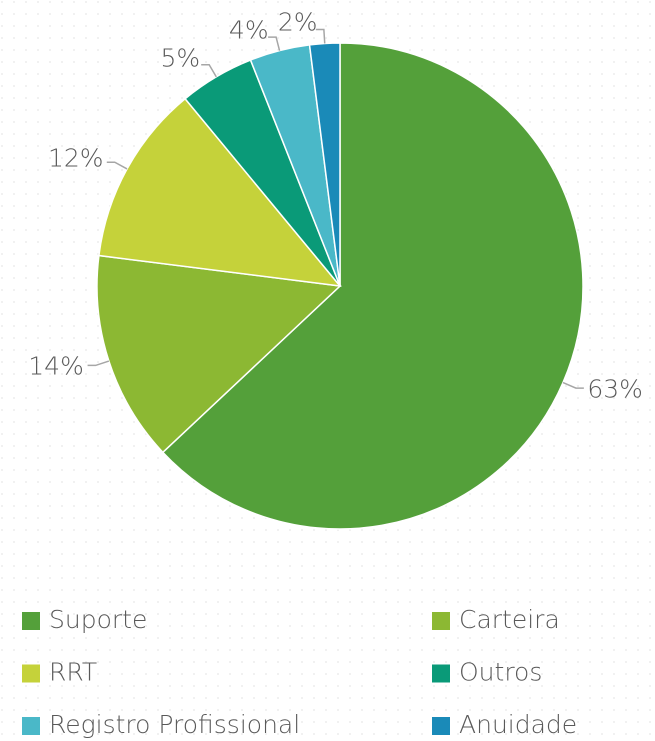  What do you see at coordinates (73, 672) in the screenshot?
I see `legend-label: RRT` at bounding box center [73, 672].